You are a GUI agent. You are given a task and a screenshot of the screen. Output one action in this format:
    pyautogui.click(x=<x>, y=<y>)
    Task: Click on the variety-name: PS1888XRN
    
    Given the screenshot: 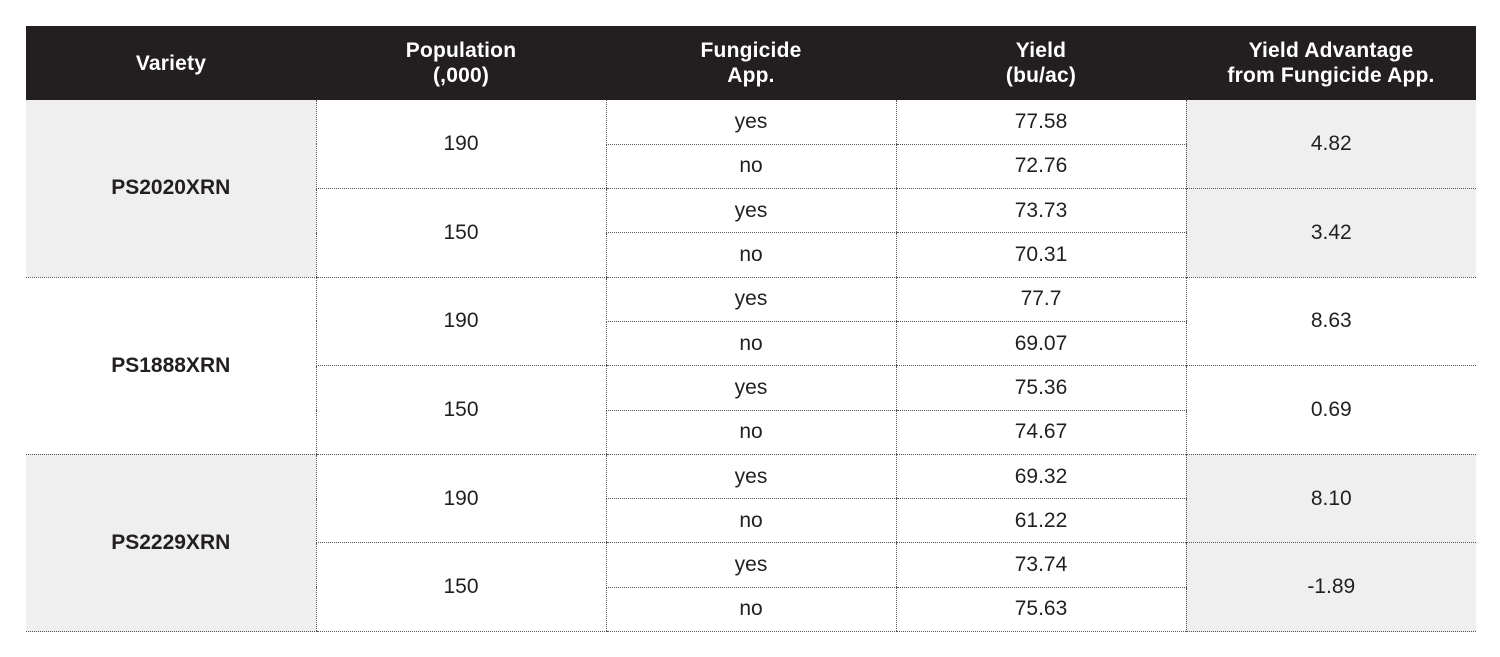 What is the action you would take?
    pyautogui.click(x=171, y=366)
    